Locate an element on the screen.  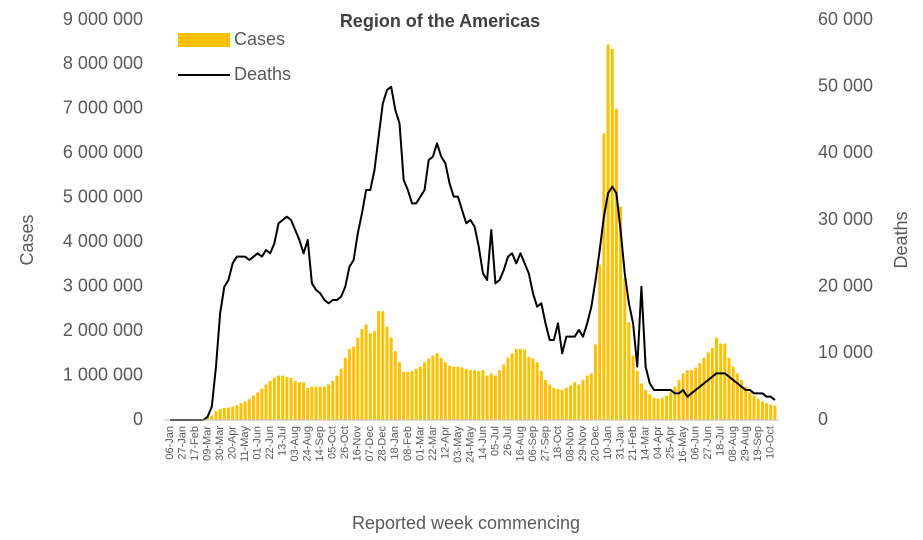
x-tick-label: 05-Oct is located at coordinates (333, 442).